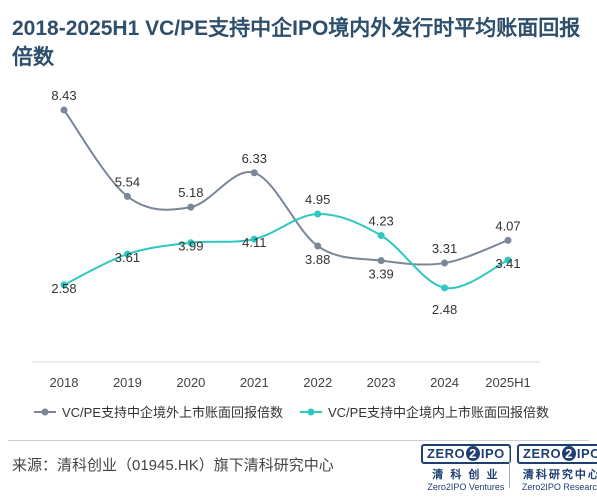  Describe the element at coordinates (127, 181) in the screenshot. I see `data-label: 5.54` at that location.